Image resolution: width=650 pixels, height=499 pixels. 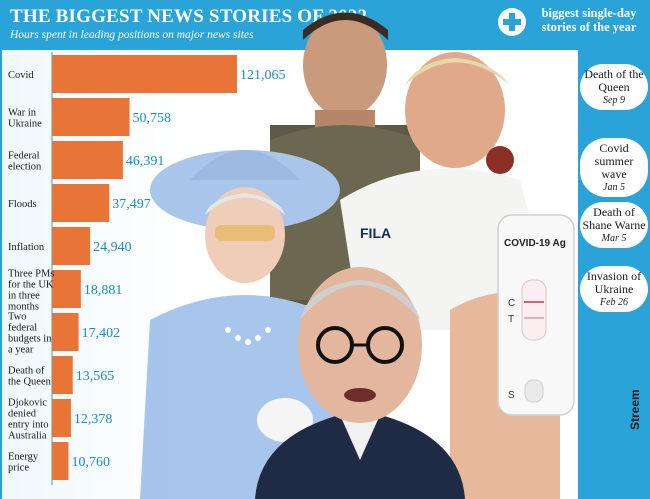 I want to click on category-label: Covid, so click(x=21, y=75).